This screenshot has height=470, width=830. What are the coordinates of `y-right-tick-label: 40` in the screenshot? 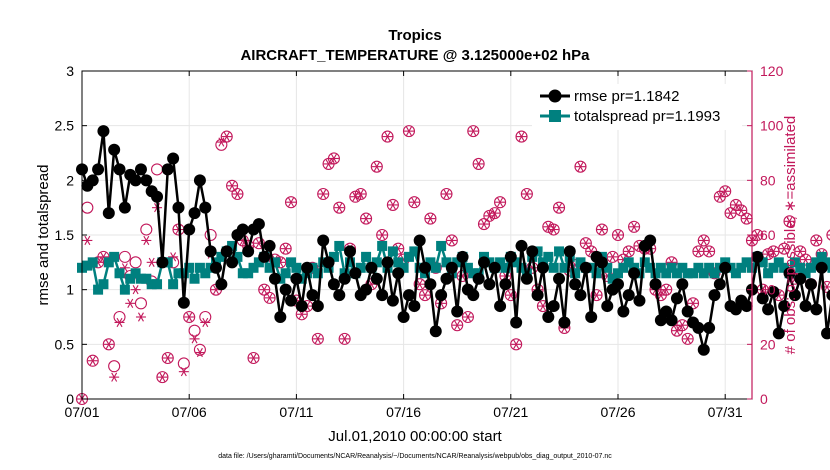 It's located at (768, 290).